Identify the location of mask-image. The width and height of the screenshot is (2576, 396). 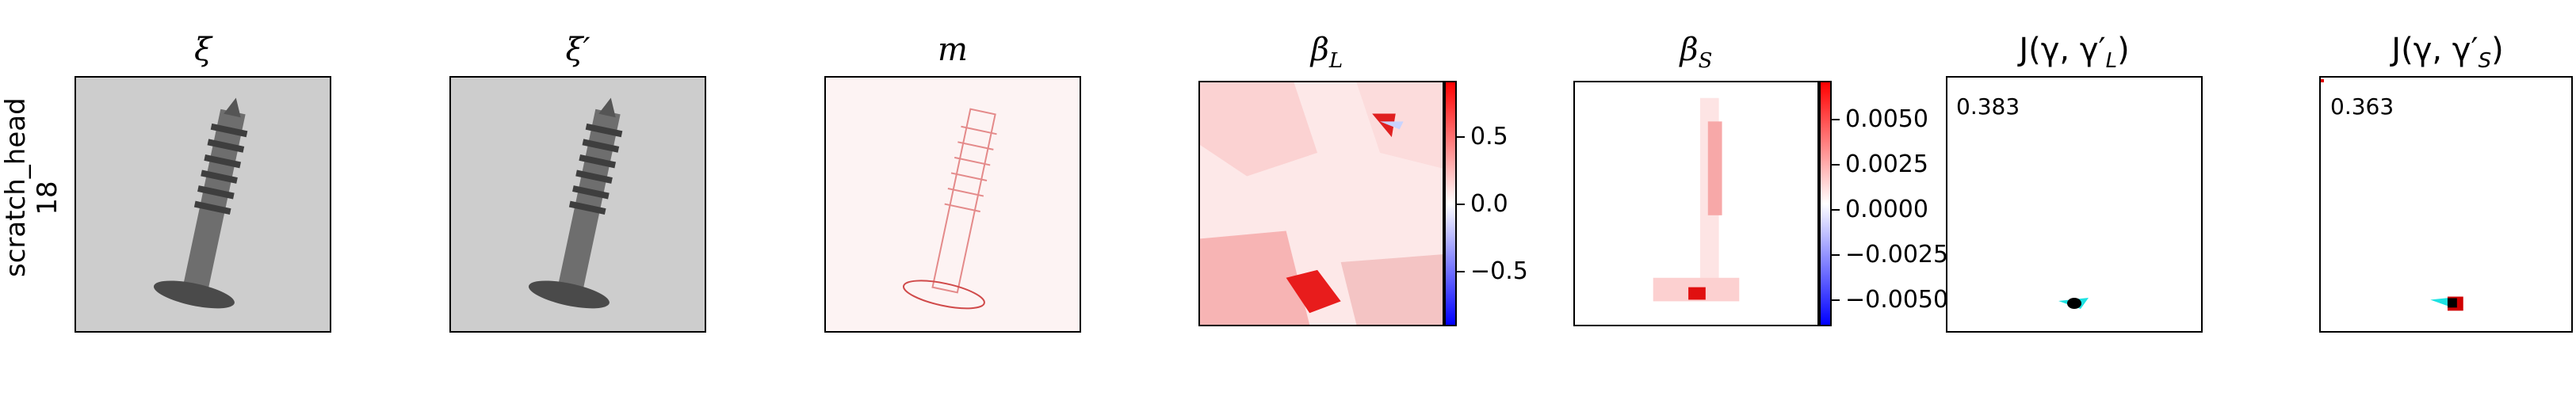
(953, 204).